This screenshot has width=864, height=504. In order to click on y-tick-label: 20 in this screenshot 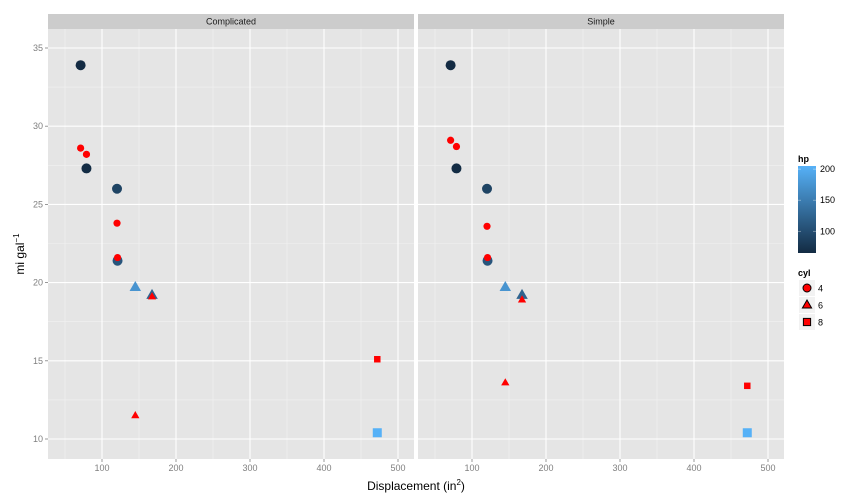, I will do `click(38, 283)`.